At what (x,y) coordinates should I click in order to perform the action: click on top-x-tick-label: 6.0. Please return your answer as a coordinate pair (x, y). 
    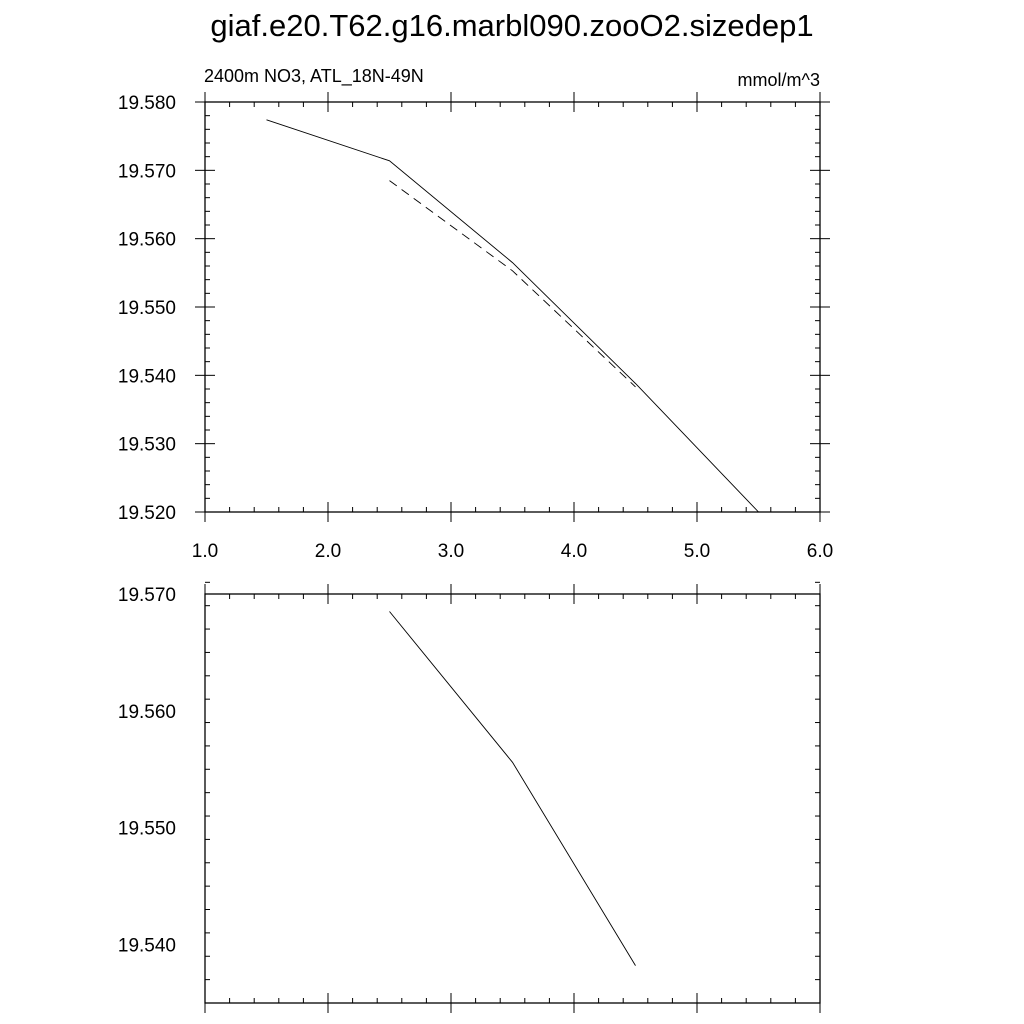
    Looking at the image, I should click on (820, 551).